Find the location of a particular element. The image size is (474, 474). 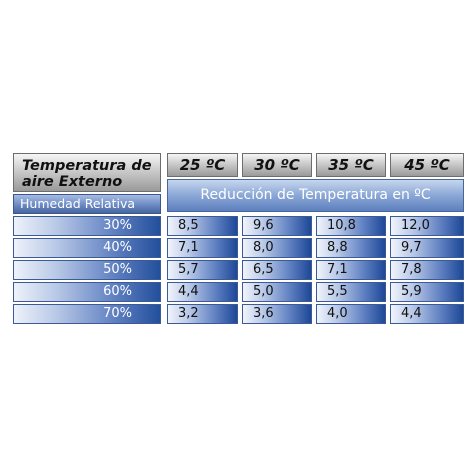

value-cell: 9,7 is located at coordinates (427, 248).